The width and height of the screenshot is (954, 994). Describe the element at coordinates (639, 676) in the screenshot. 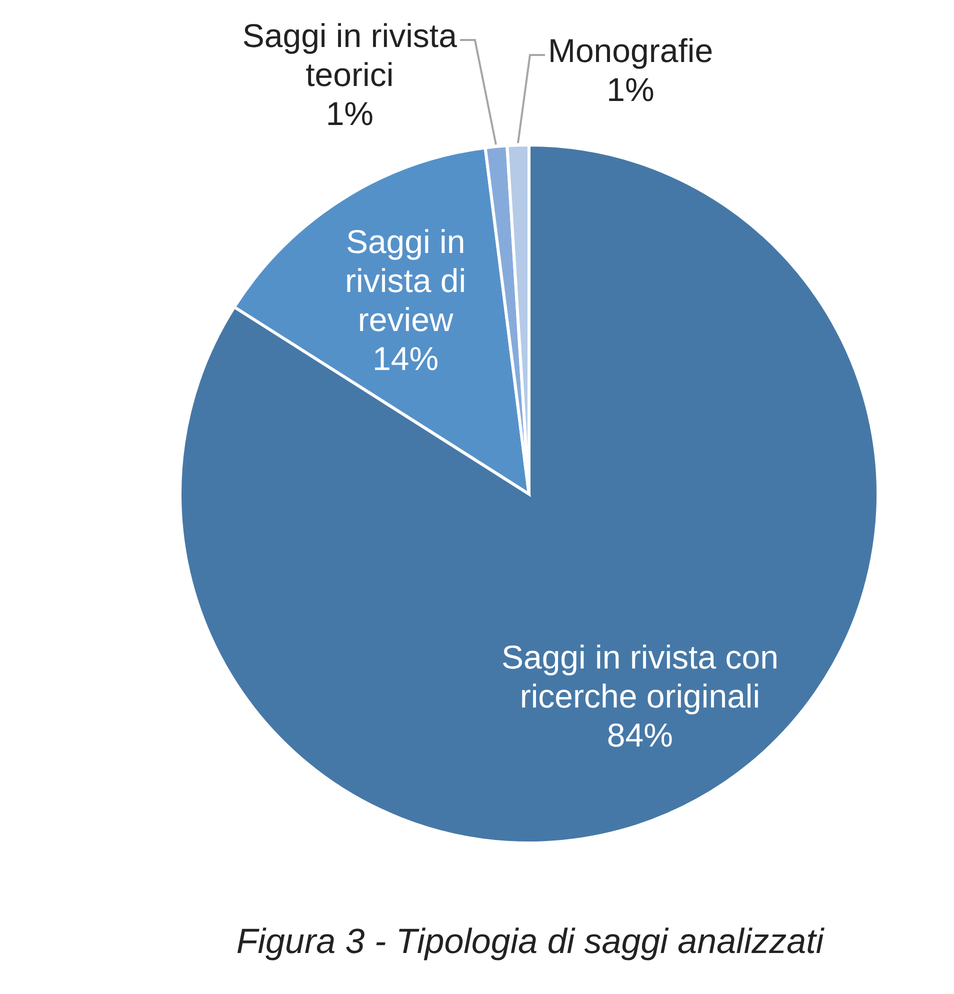

I see `slice-label: Saggi in rivista con ricerche originali` at that location.